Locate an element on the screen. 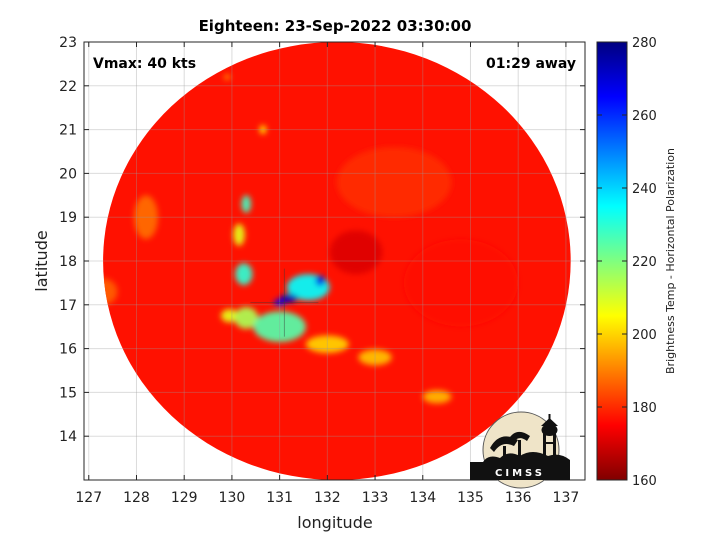  y-tick-label: 18 is located at coordinates (68, 262).